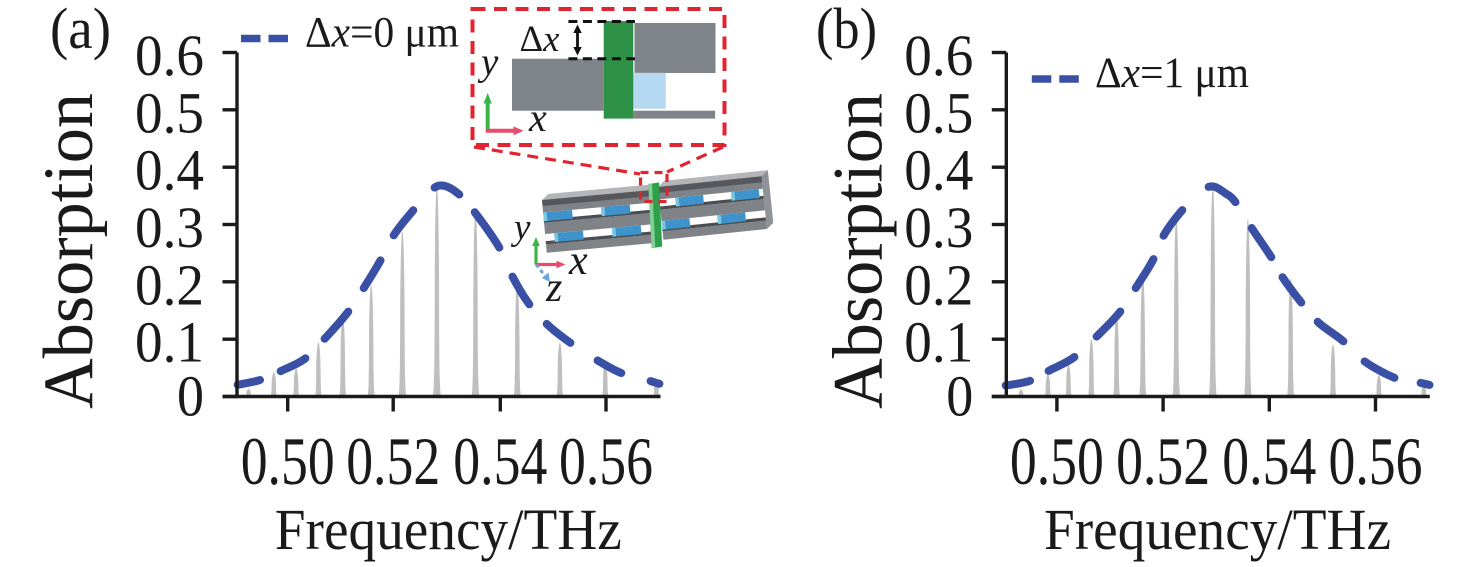 This screenshot has width=1476, height=567. What do you see at coordinates (553, 288) in the screenshot?
I see `svg-text: z` at bounding box center [553, 288].